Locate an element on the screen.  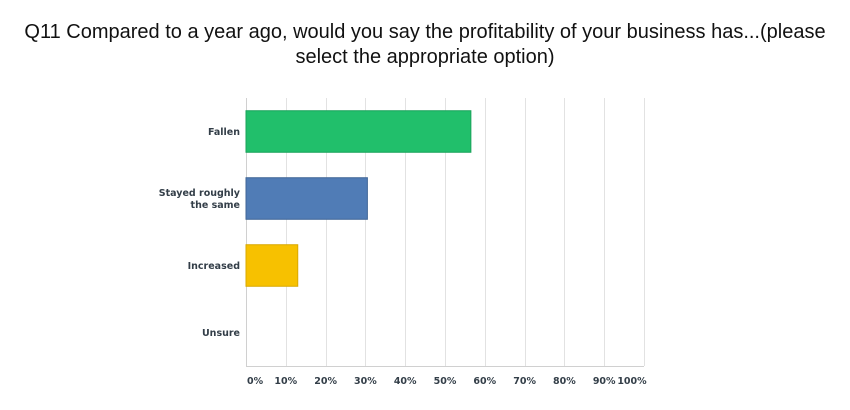
x-tick-label: 0% is located at coordinates (255, 381).